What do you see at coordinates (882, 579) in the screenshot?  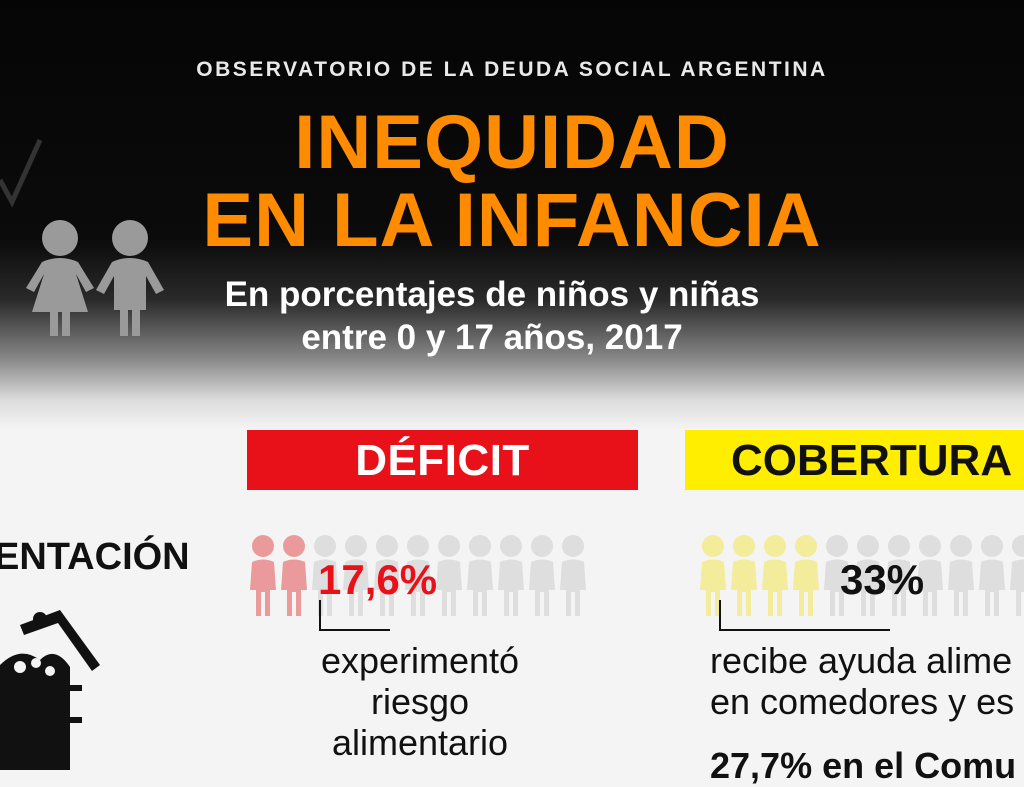 I see `cobertura-percentage: 33%` at bounding box center [882, 579].